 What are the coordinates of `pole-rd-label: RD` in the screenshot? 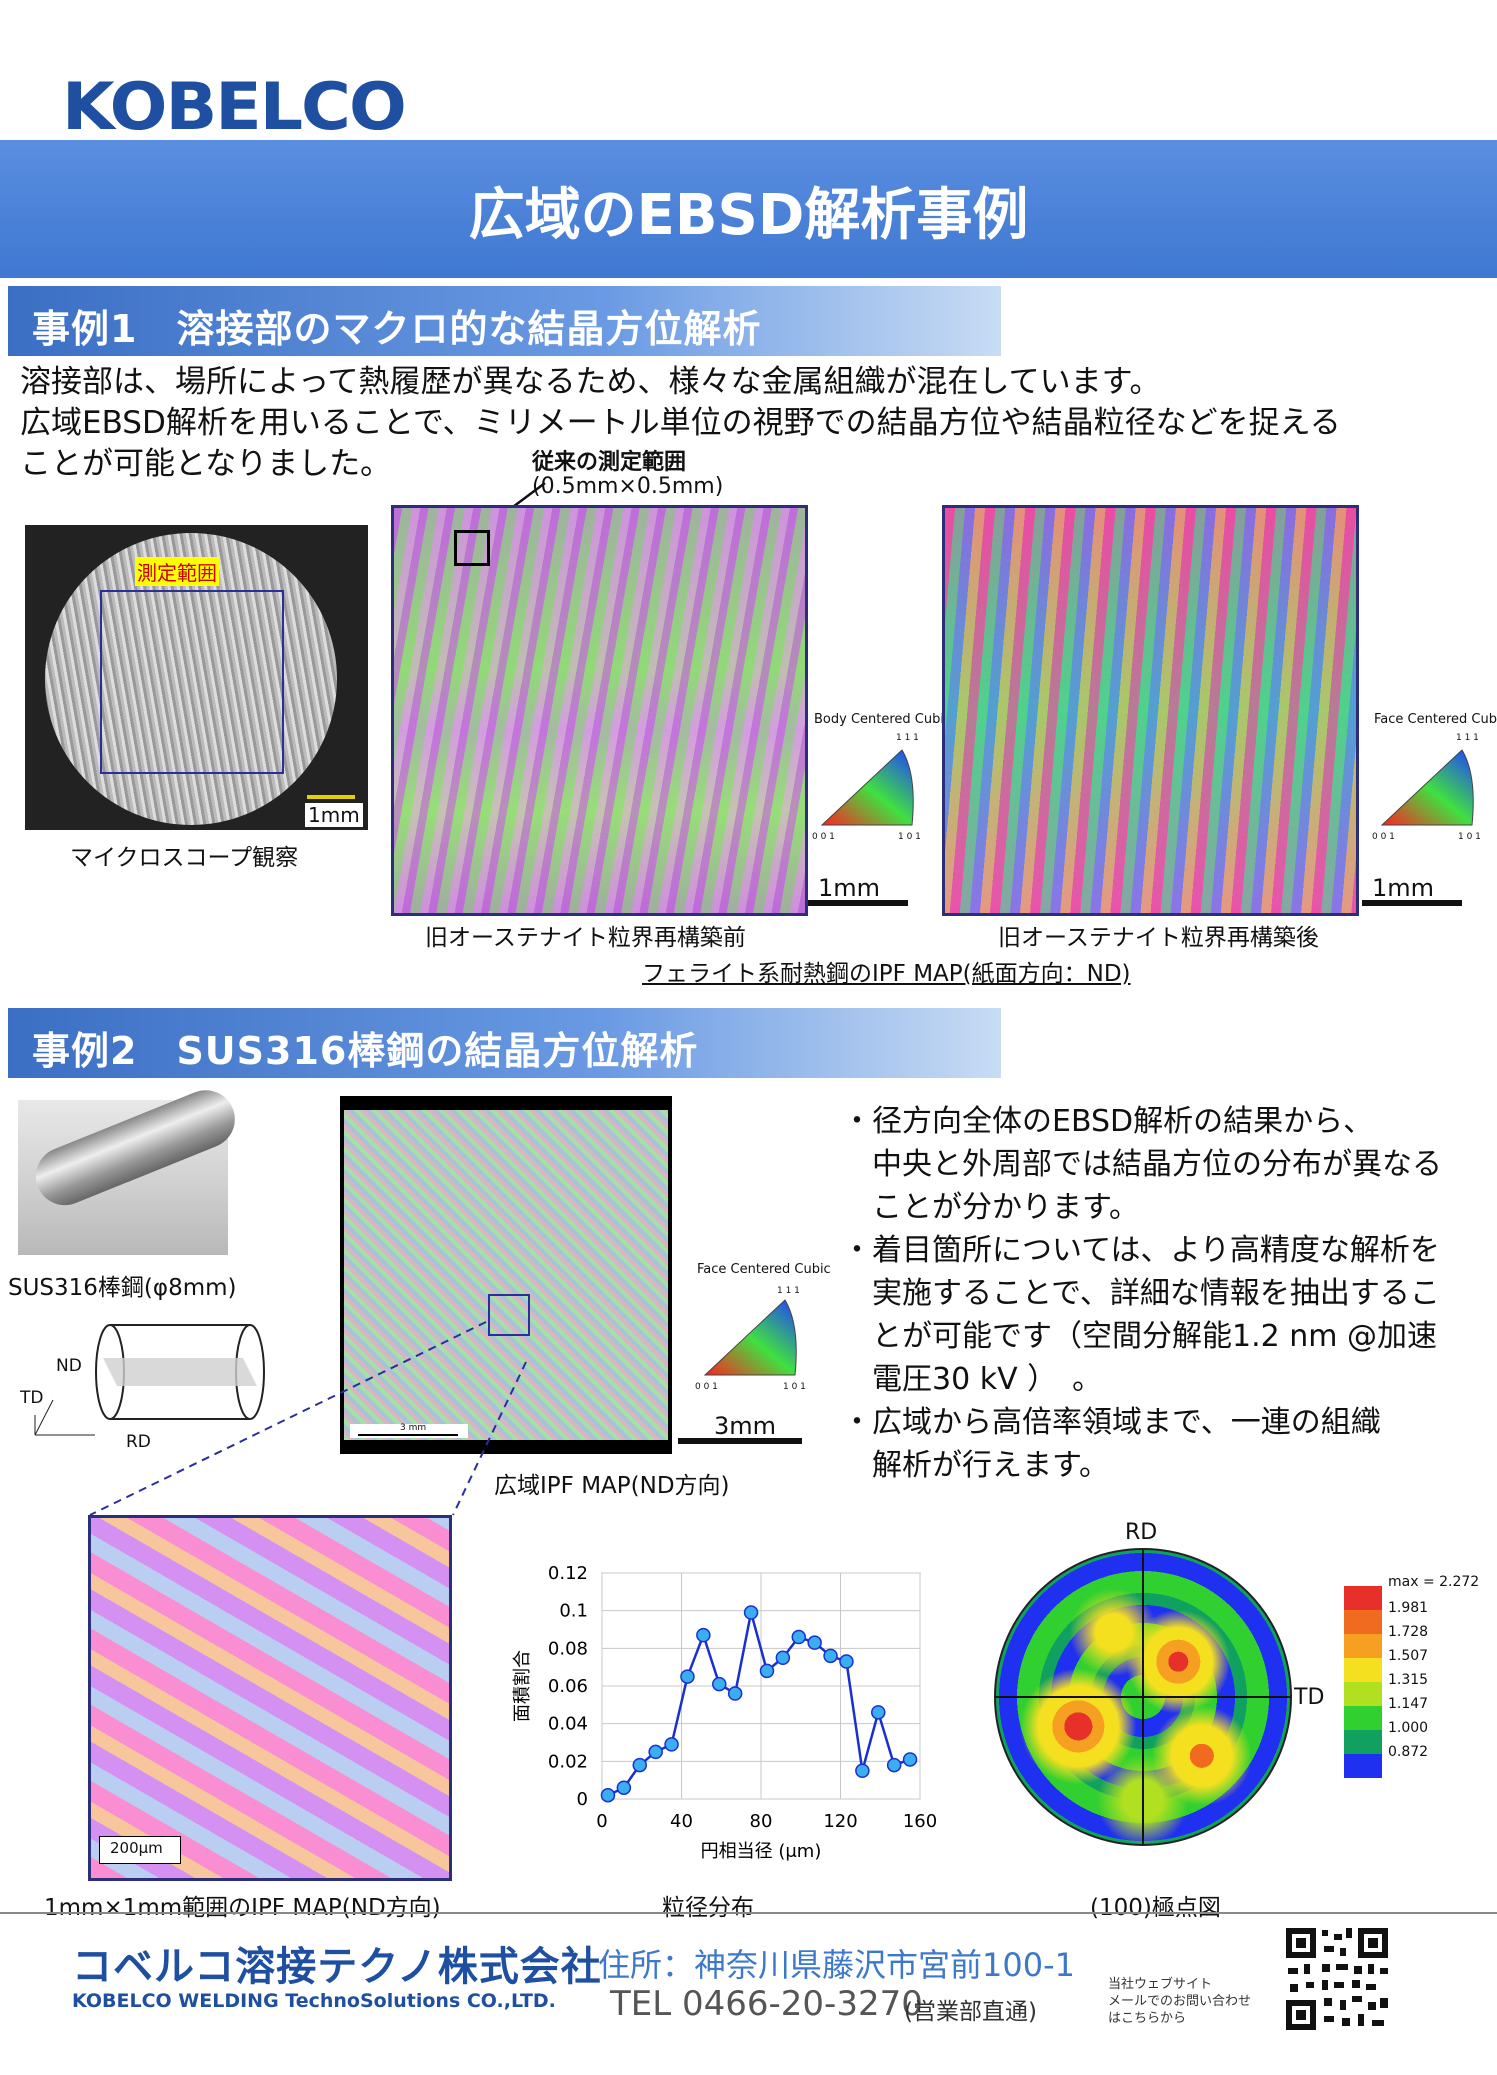 It's located at (1141, 1532).